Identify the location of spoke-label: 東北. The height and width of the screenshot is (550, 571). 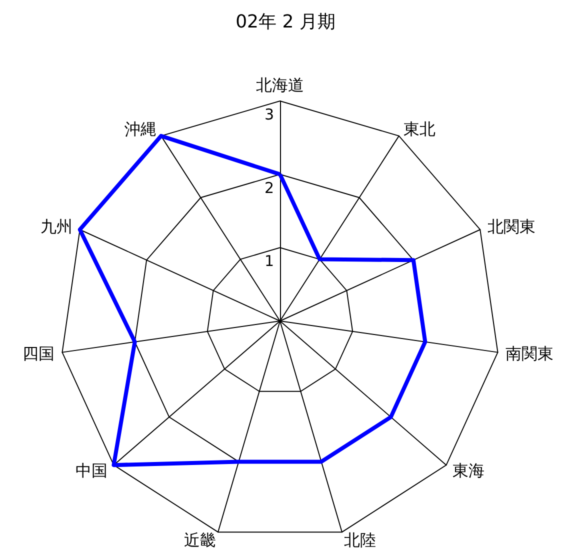
(419, 129).